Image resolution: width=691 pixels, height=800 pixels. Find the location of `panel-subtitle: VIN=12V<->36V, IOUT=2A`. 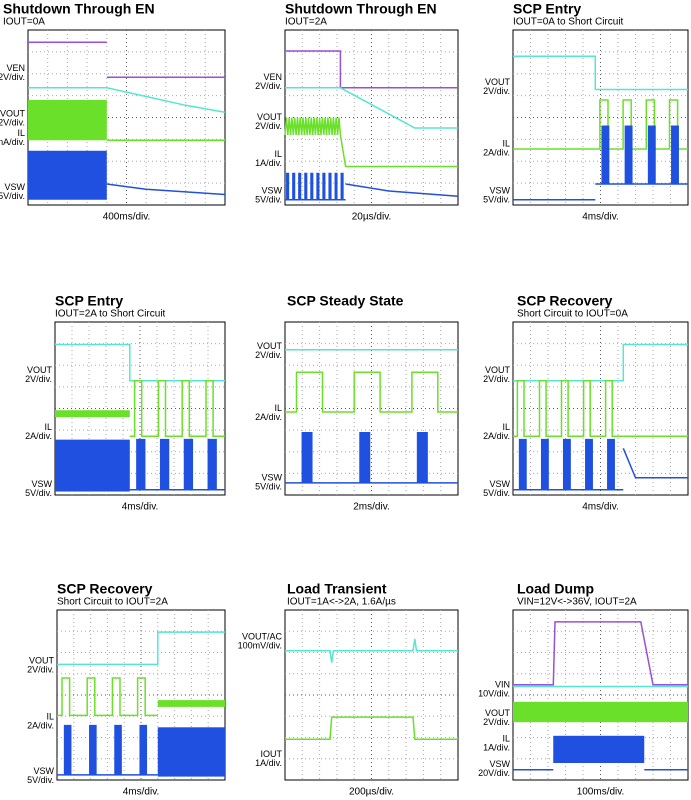

panel-subtitle: VIN=12V<->36V, IOUT=2A is located at coordinates (577, 602).